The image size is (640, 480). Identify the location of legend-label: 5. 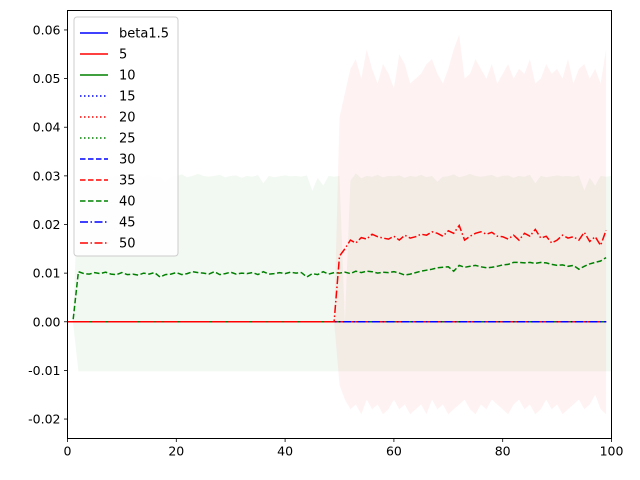
(123, 55).